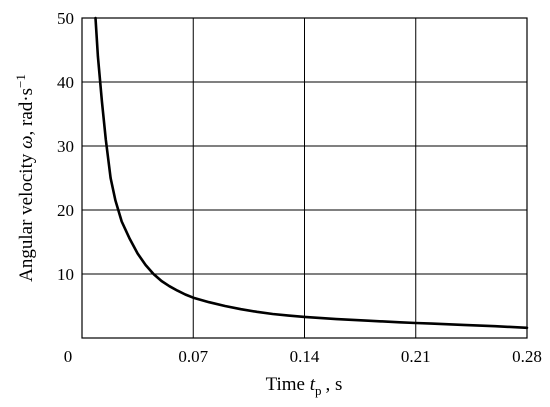 Image resolution: width=550 pixels, height=407 pixels. Describe the element at coordinates (65, 274) in the screenshot. I see `y-tick-label: 10` at that location.